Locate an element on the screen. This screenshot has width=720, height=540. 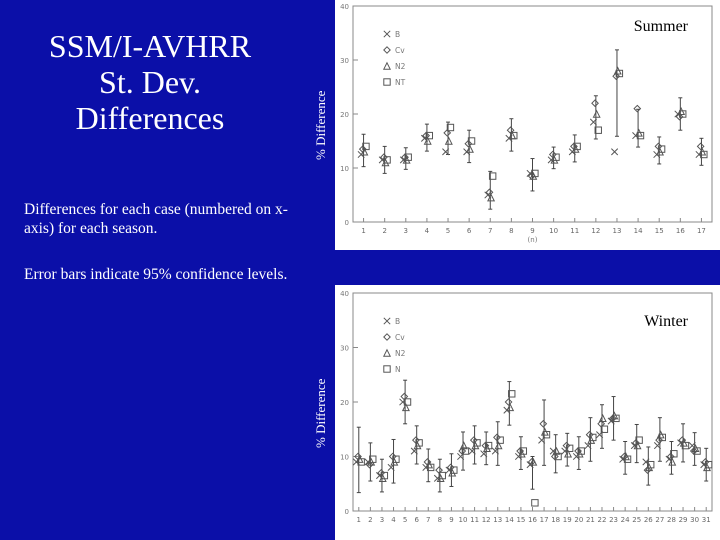
summer-x-tick-label: 5 is located at coordinates (448, 231).